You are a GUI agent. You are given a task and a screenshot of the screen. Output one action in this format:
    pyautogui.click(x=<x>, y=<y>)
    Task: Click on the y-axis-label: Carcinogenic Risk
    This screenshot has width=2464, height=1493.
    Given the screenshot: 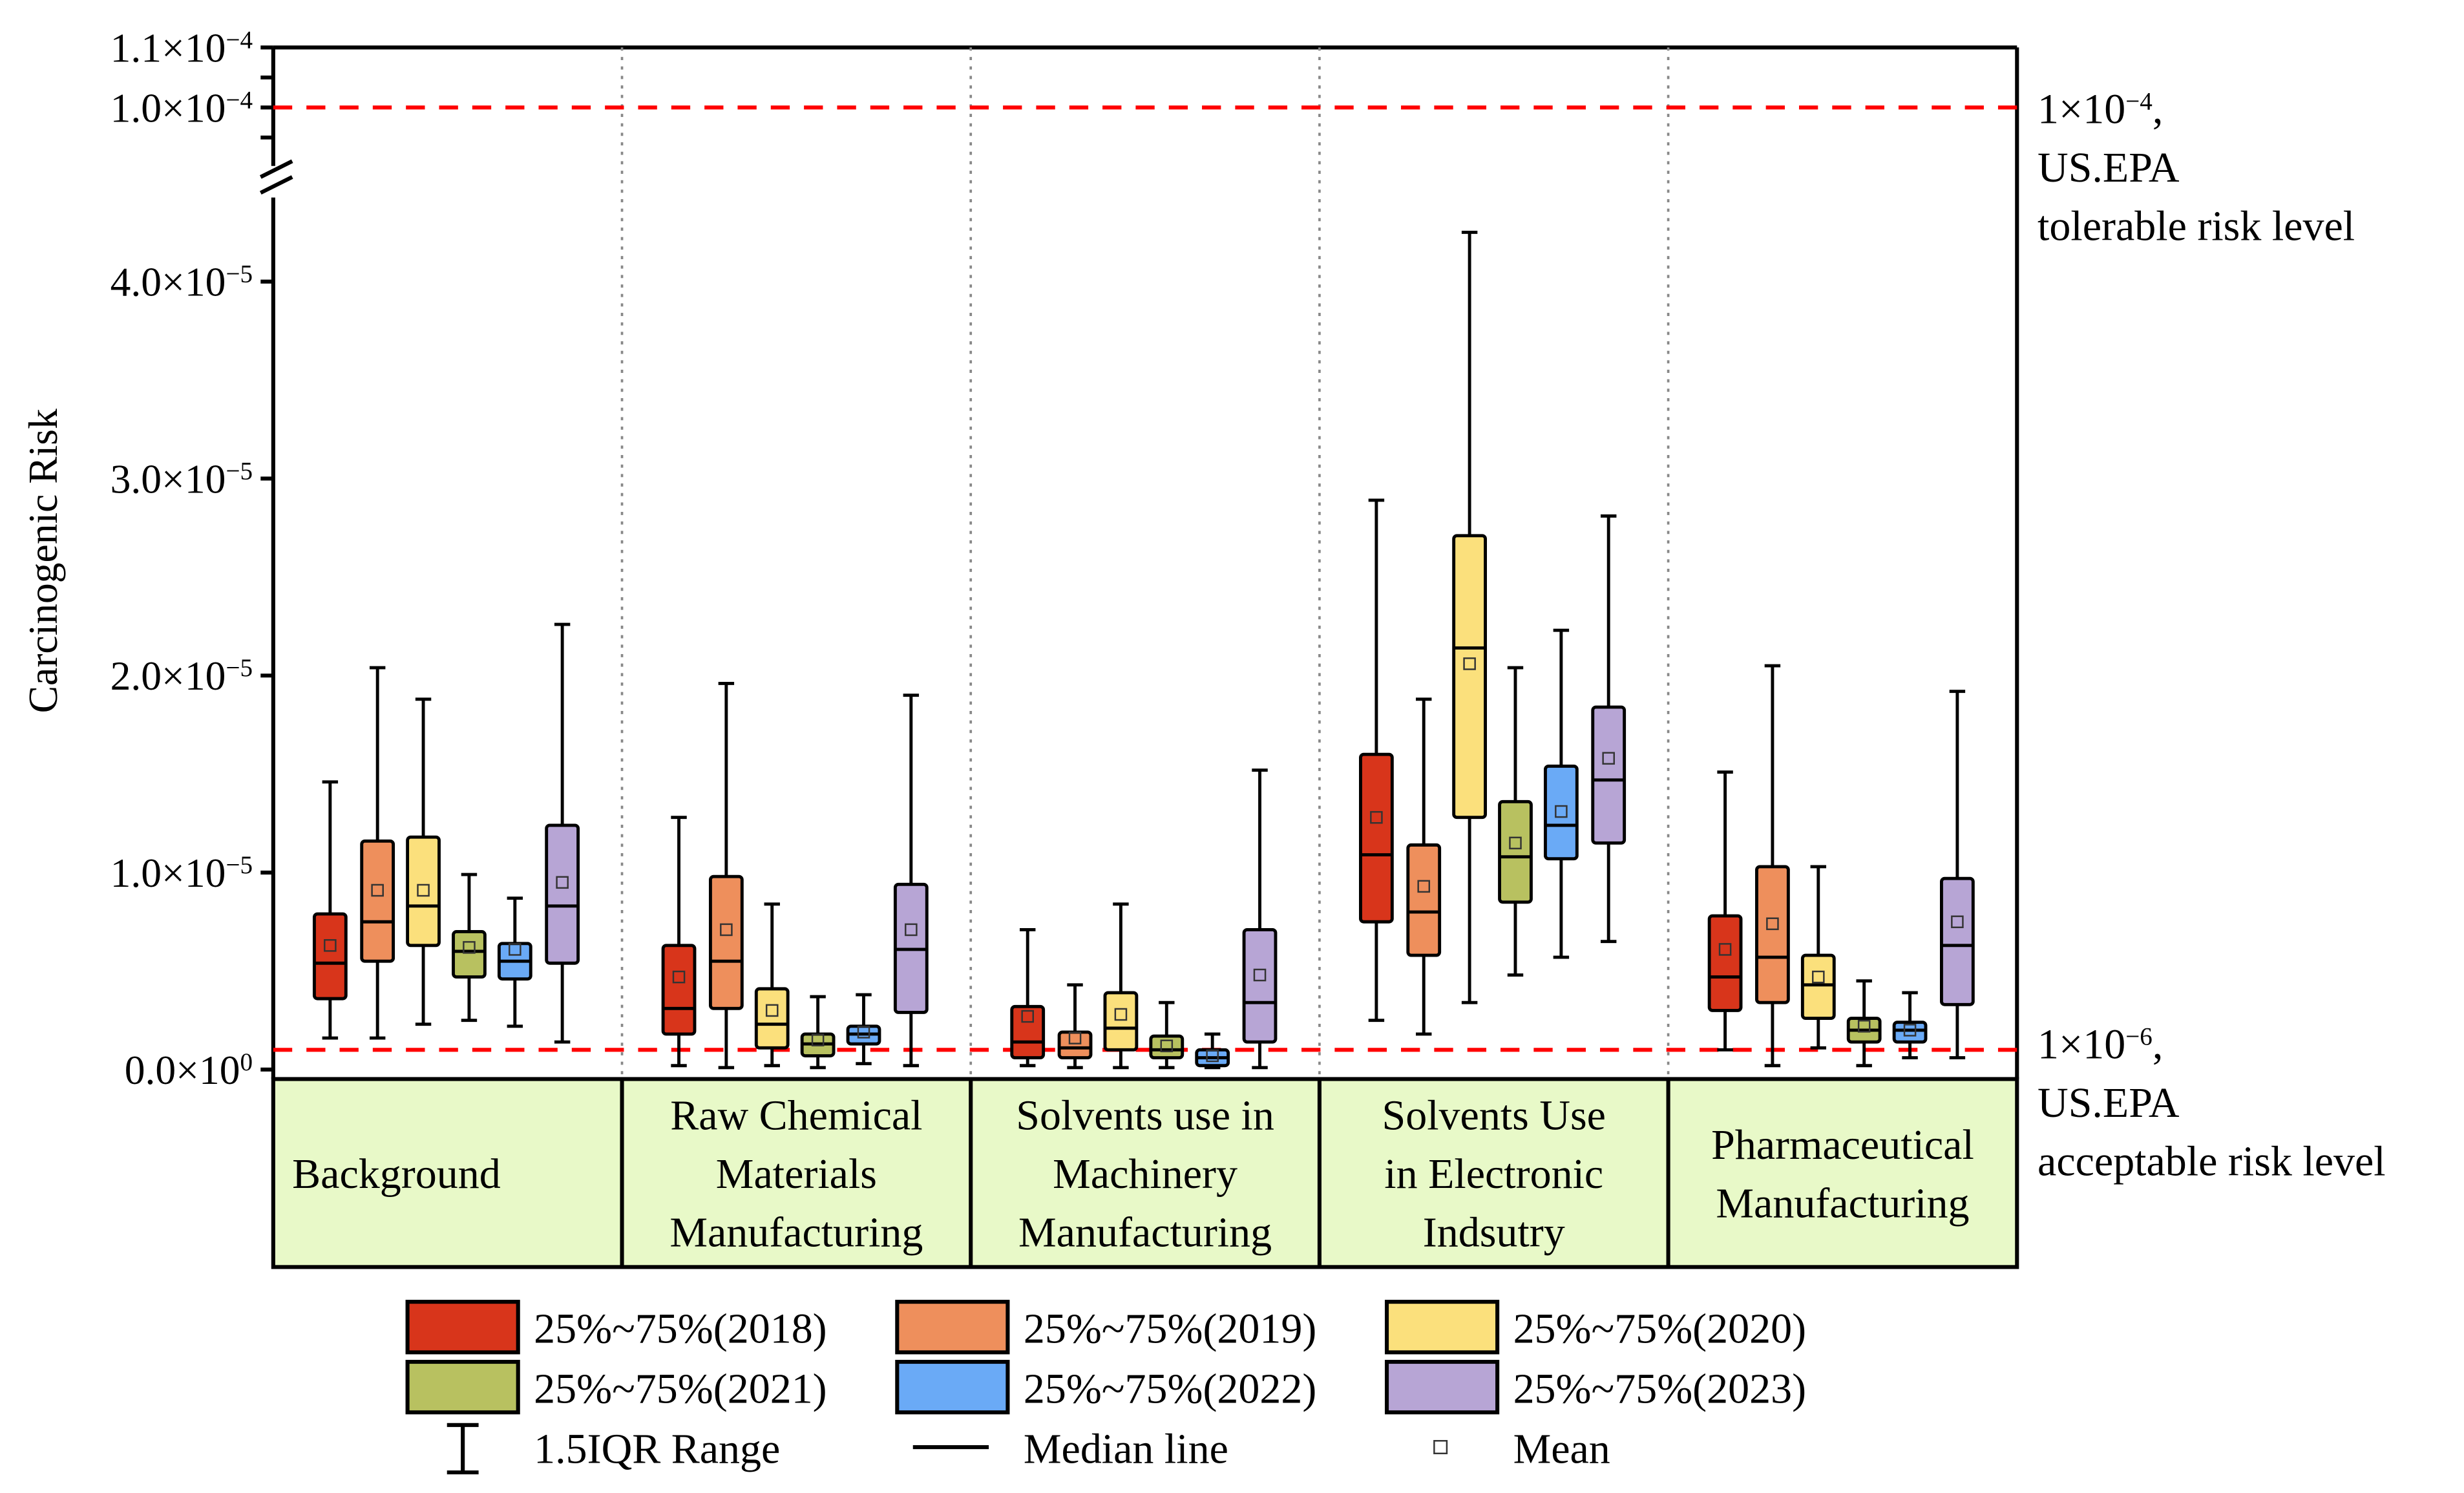 What is the action you would take?
    pyautogui.click(x=43, y=560)
    